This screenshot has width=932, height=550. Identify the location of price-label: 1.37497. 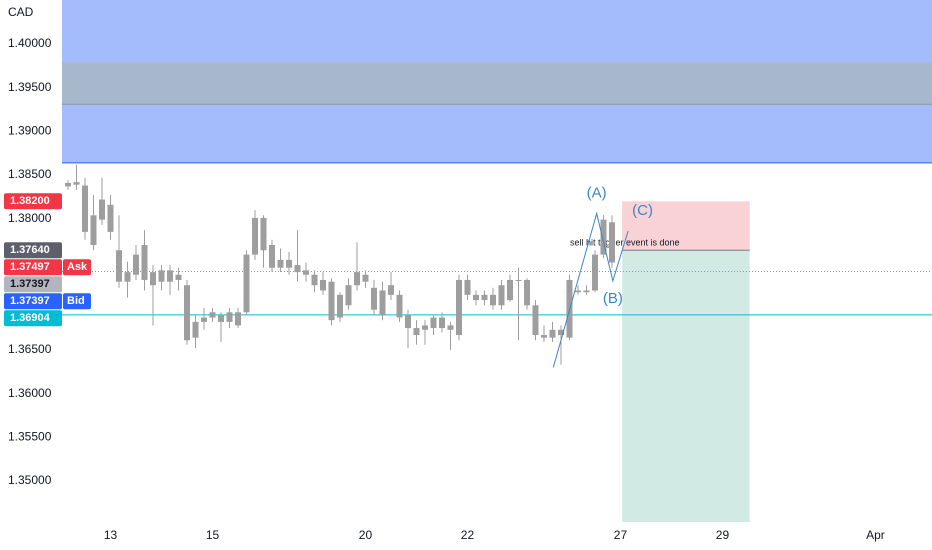
(30, 267).